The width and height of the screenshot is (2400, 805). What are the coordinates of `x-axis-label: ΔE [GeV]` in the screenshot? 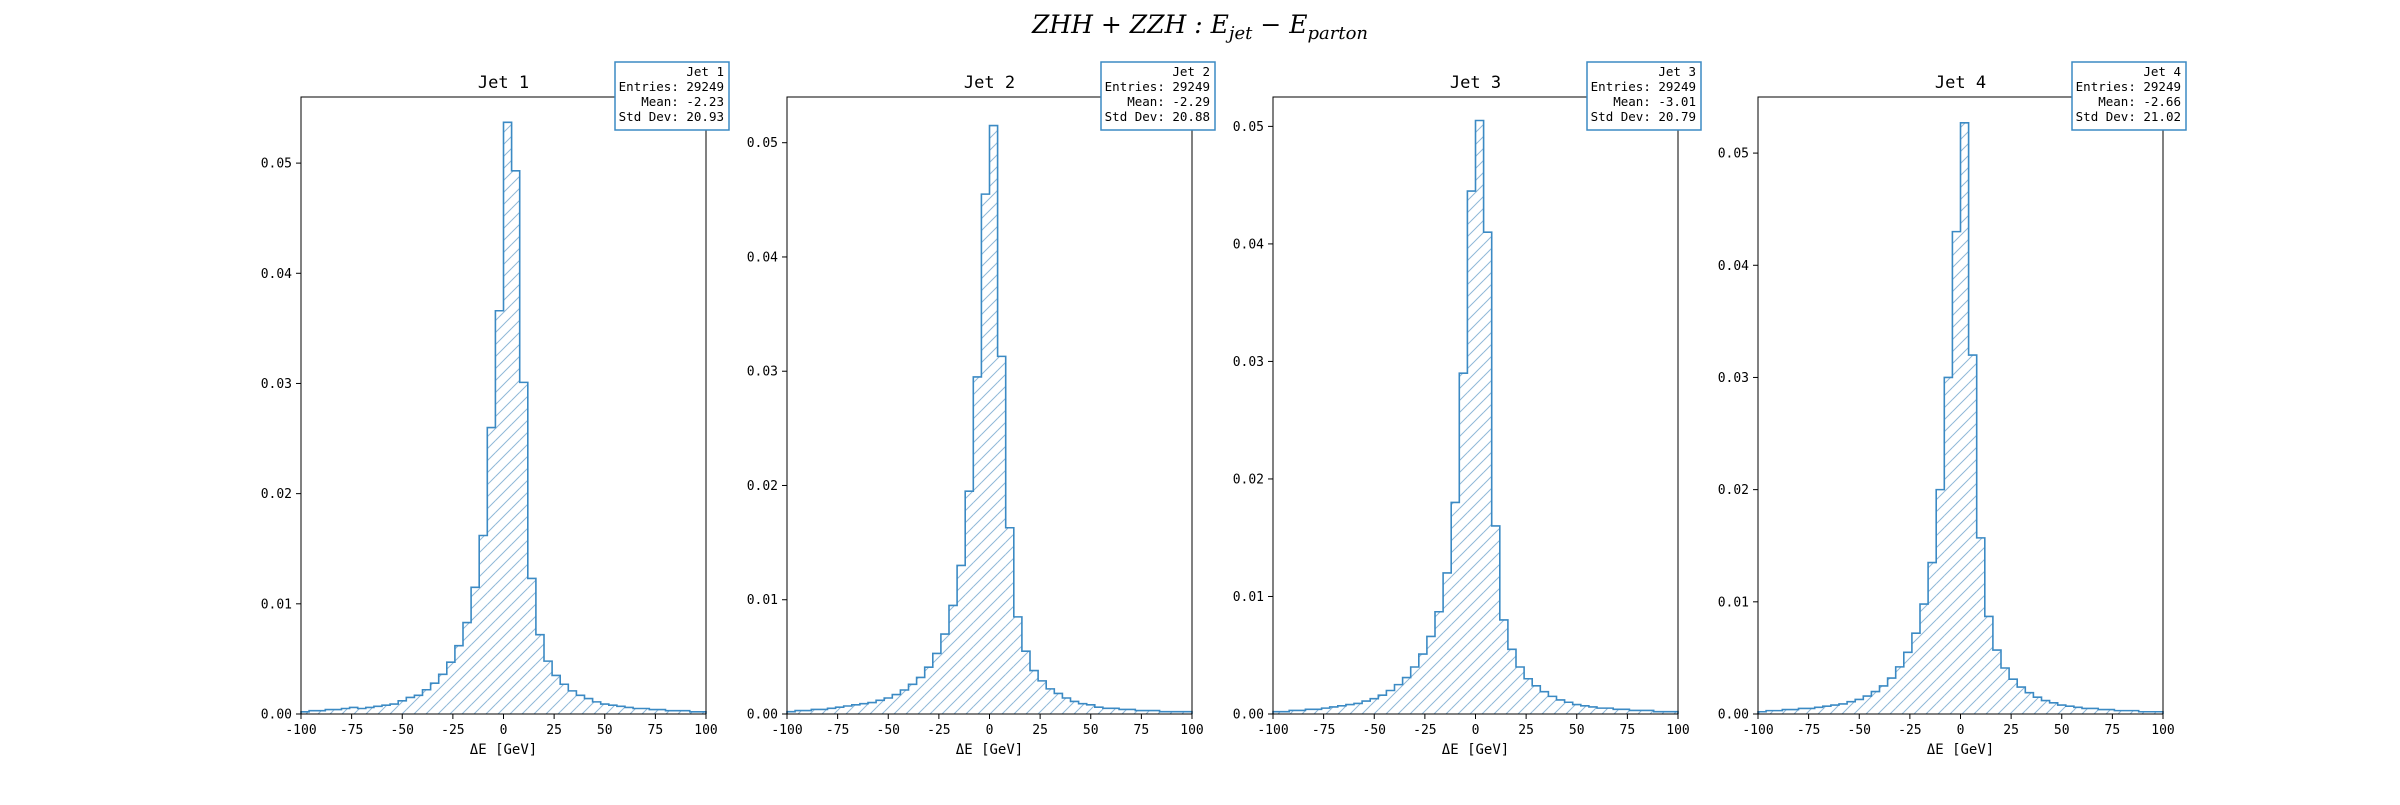 It's located at (1475, 750).